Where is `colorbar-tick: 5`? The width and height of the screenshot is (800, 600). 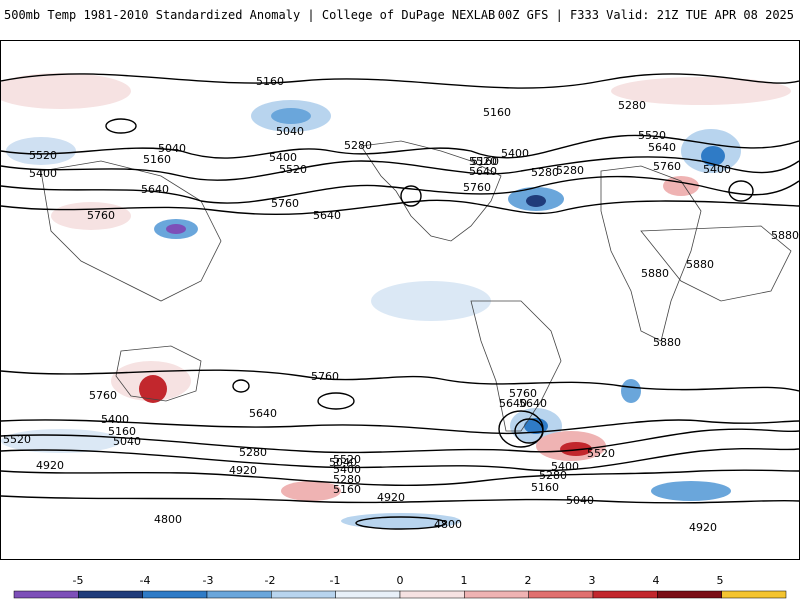
colorbar-tick: 5 is located at coordinates (720, 580).